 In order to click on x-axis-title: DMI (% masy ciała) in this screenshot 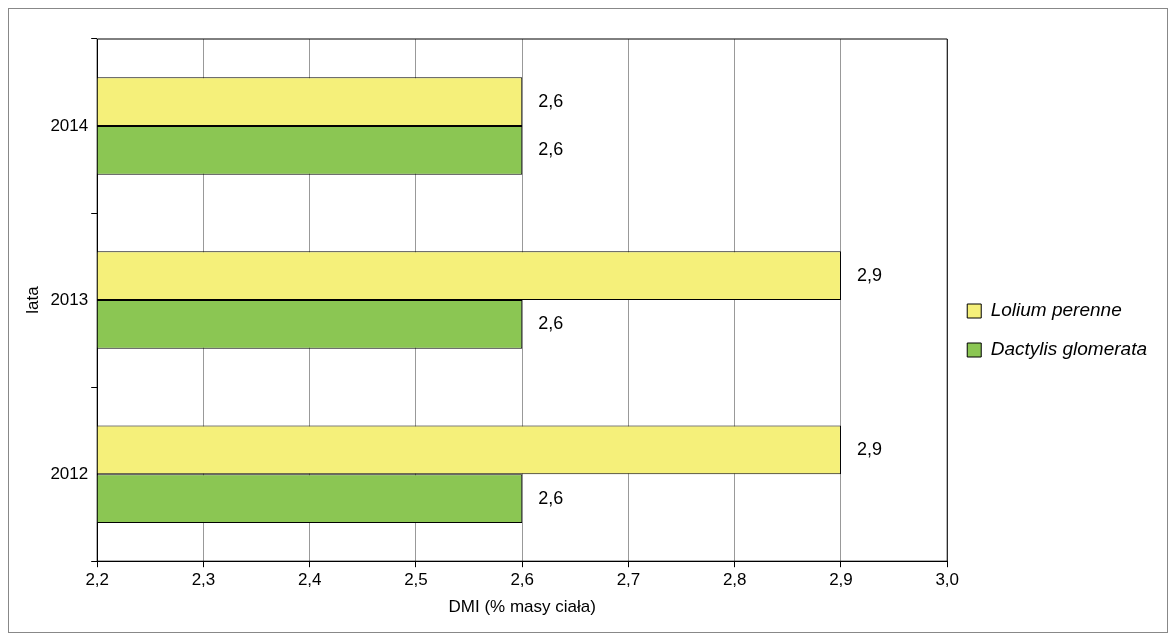, I will do `click(522, 607)`.